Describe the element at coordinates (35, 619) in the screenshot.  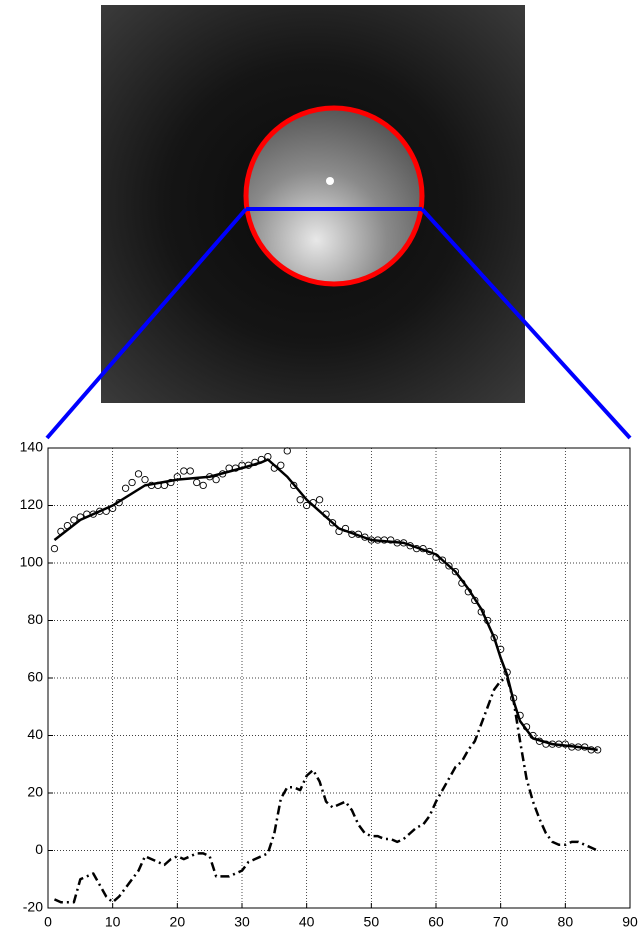
I see `y-tick-label: 80` at that location.